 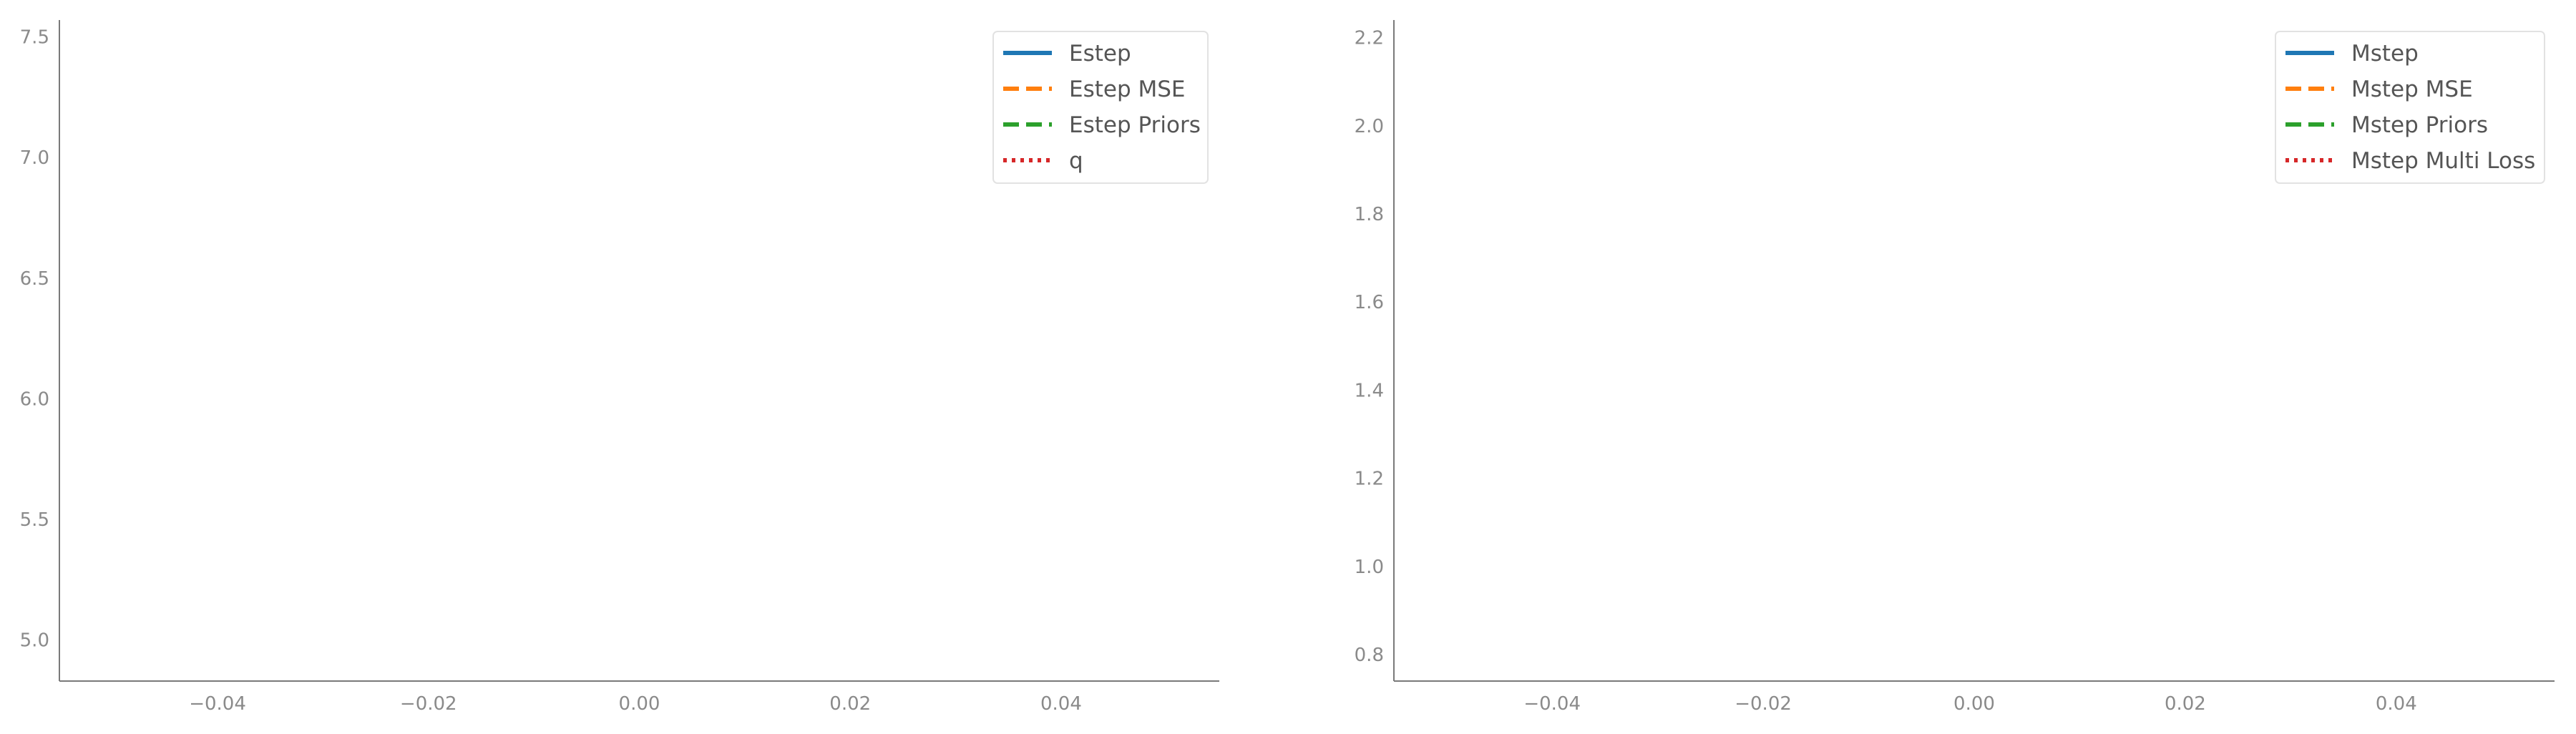 I want to click on y-tick-label: 0.8, so click(x=1369, y=655).